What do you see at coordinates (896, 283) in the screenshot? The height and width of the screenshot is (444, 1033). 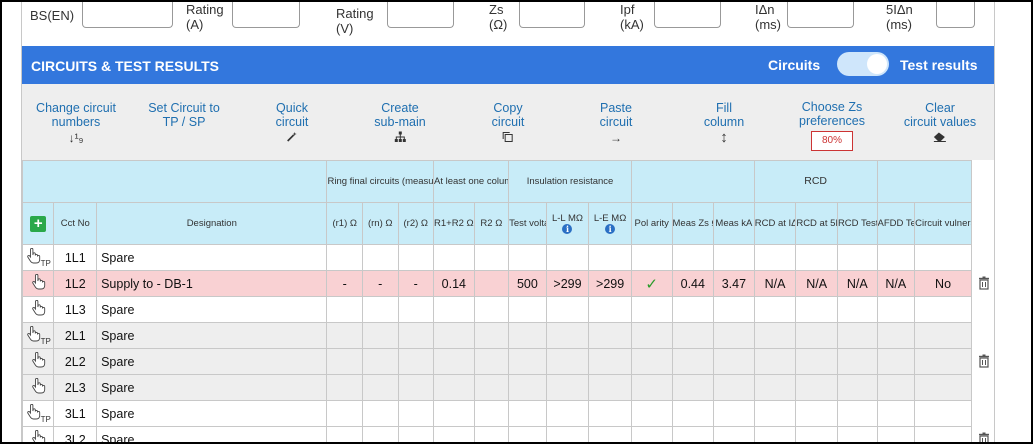 I see `afdd-cell: N/A` at bounding box center [896, 283].